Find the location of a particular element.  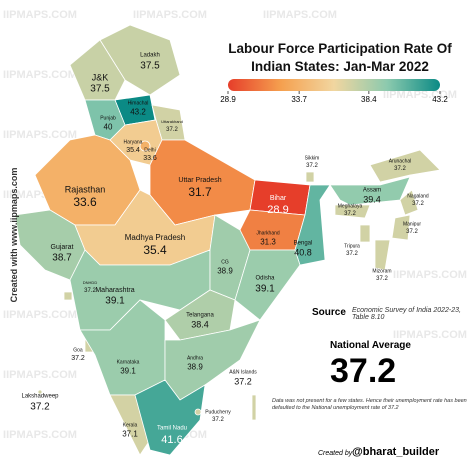

state-name: Haryana is located at coordinates (133, 142).